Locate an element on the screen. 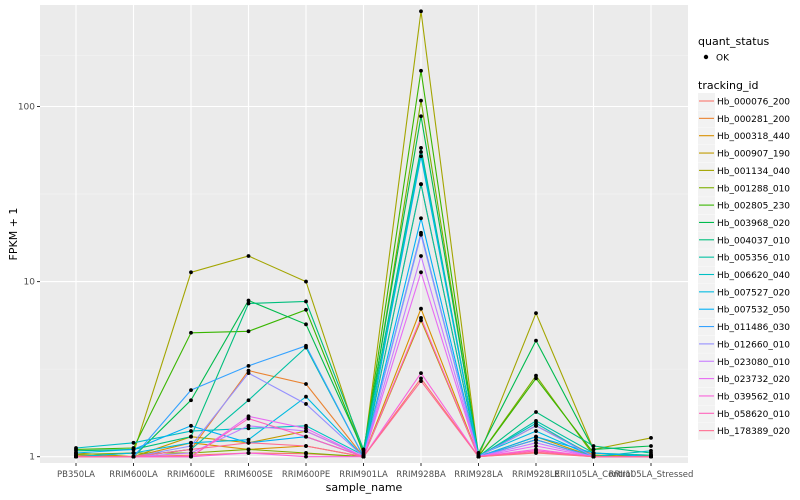 Image resolution: width=800 pixels, height=500 pixels. legend-label: Hb_007527_020 is located at coordinates (753, 293).